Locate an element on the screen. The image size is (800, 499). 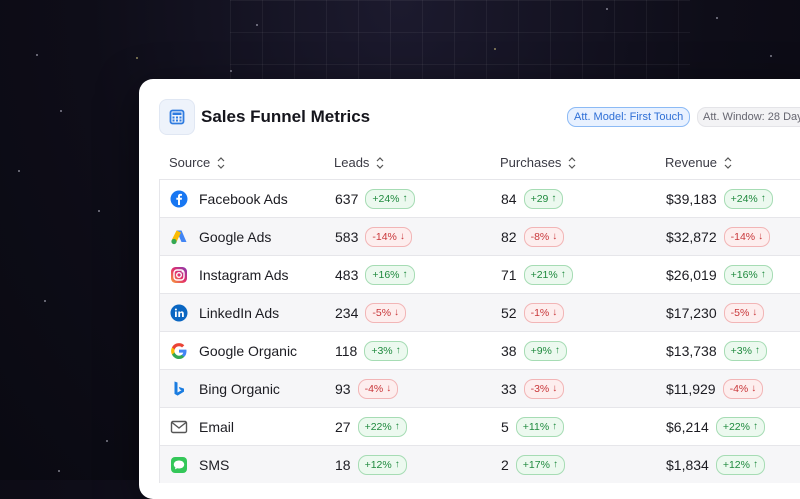
leads-change-badge: -14% ↓ is located at coordinates (388, 236).